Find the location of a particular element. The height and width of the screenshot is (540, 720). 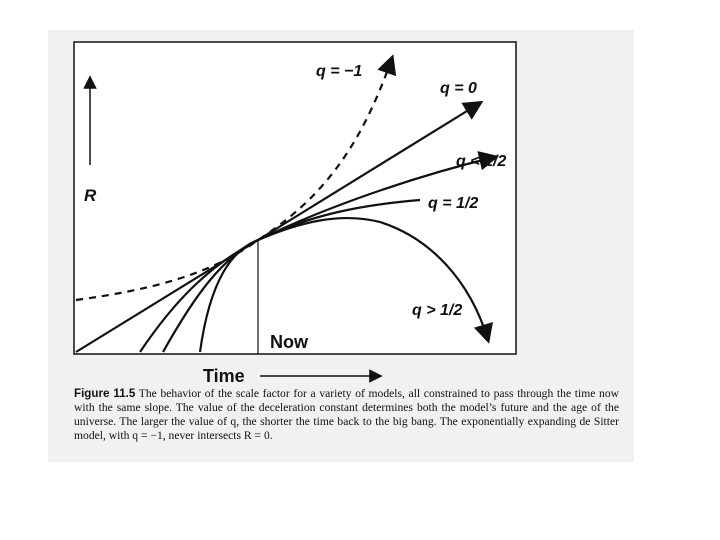

curve-q-greater-half is located at coordinates (345, 284).